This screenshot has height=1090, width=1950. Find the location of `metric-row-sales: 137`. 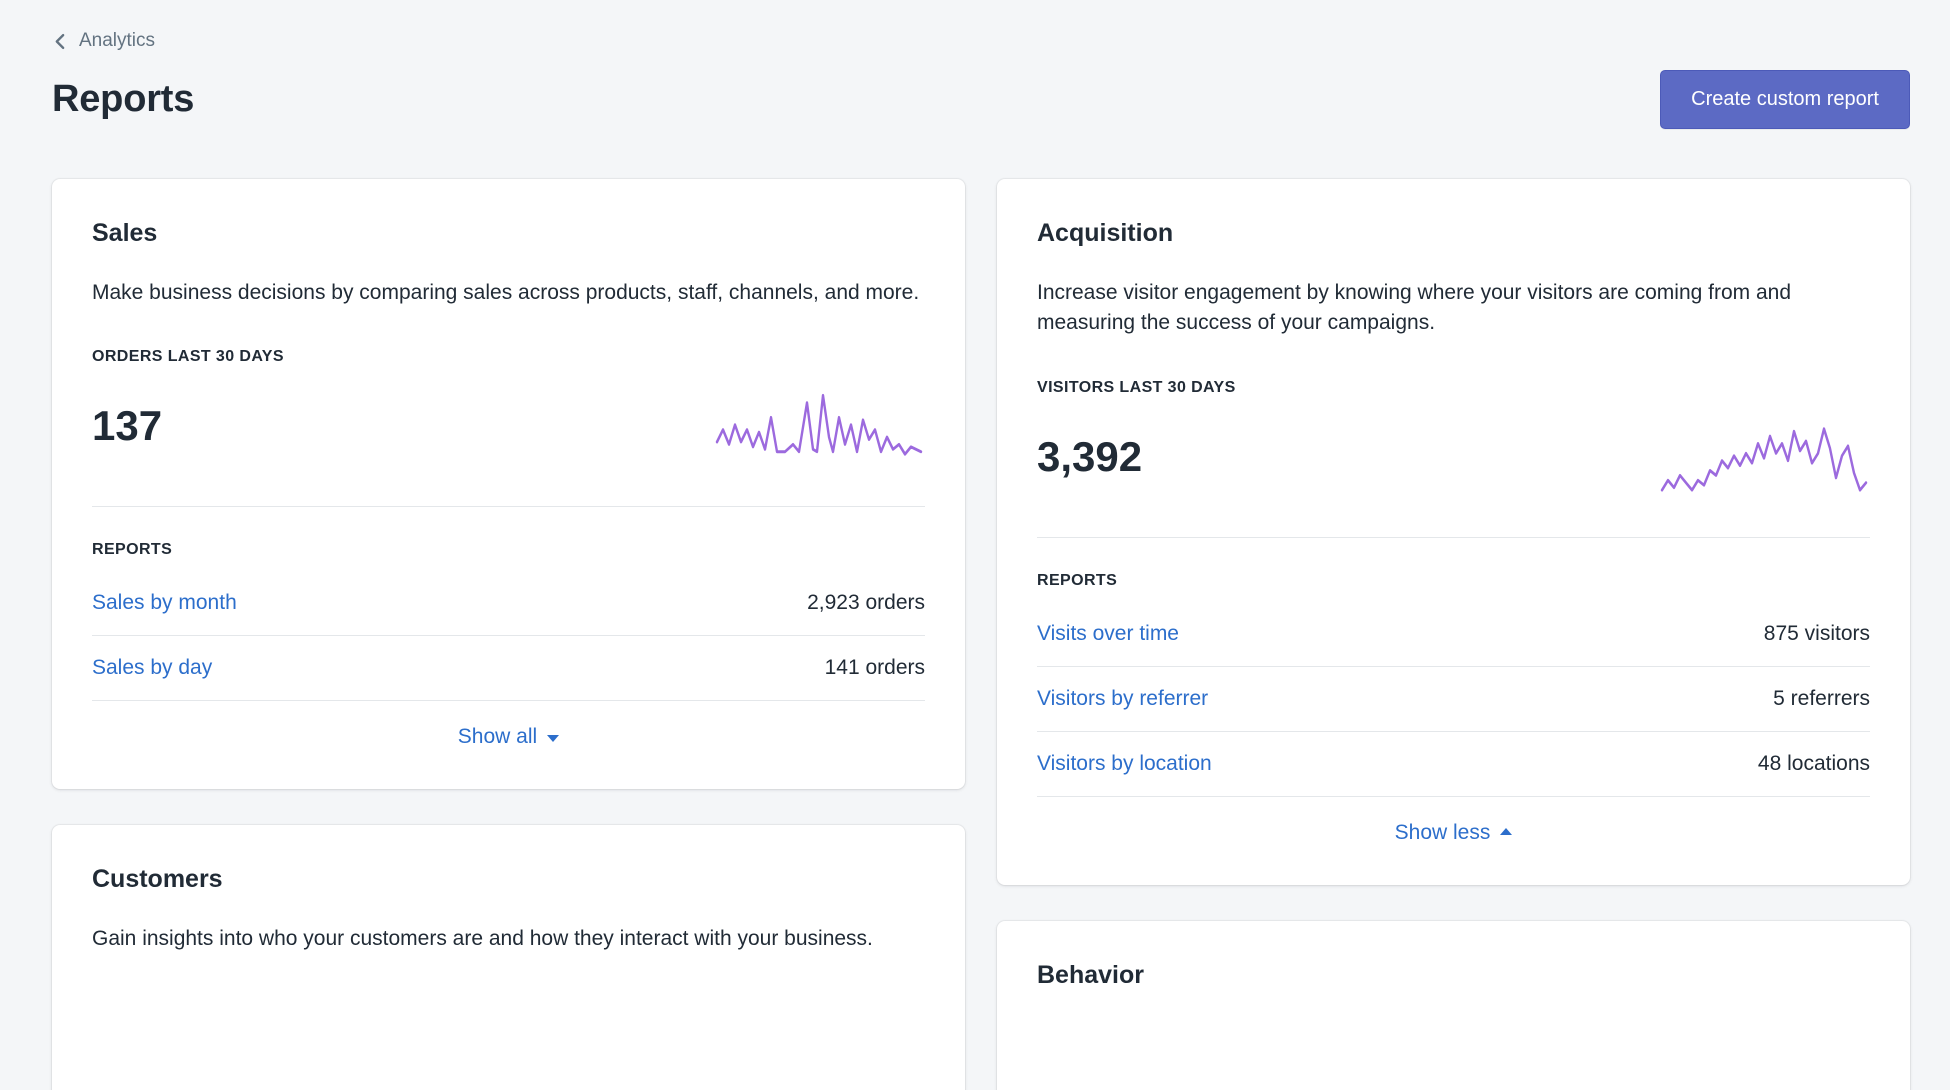

metric-row-sales: 137 is located at coordinates (508, 426).